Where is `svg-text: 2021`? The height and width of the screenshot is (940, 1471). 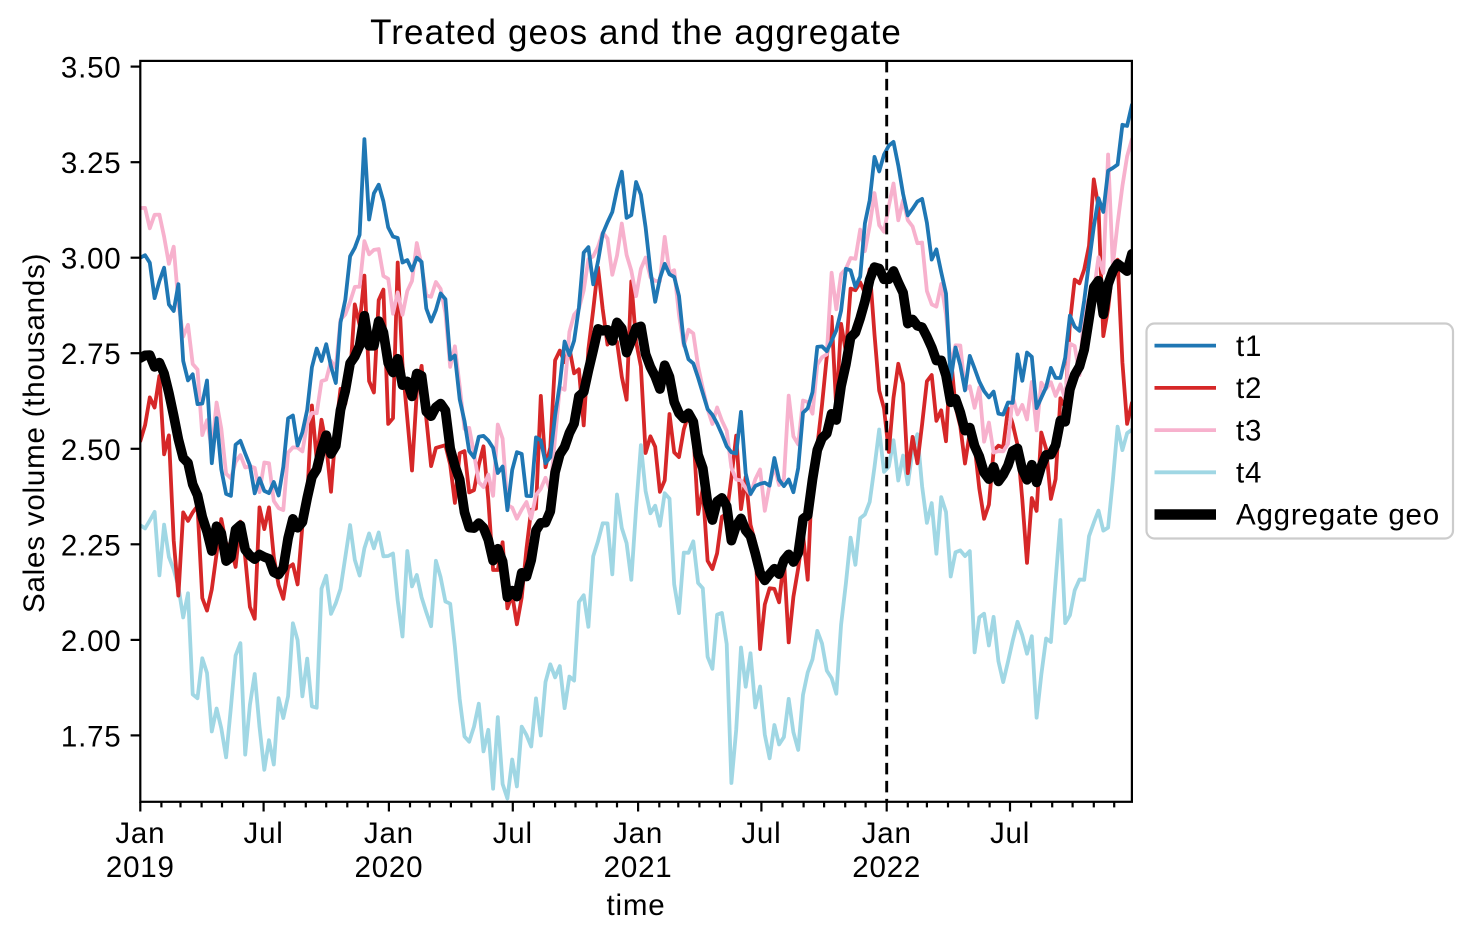
svg-text: 2021 is located at coordinates (638, 867).